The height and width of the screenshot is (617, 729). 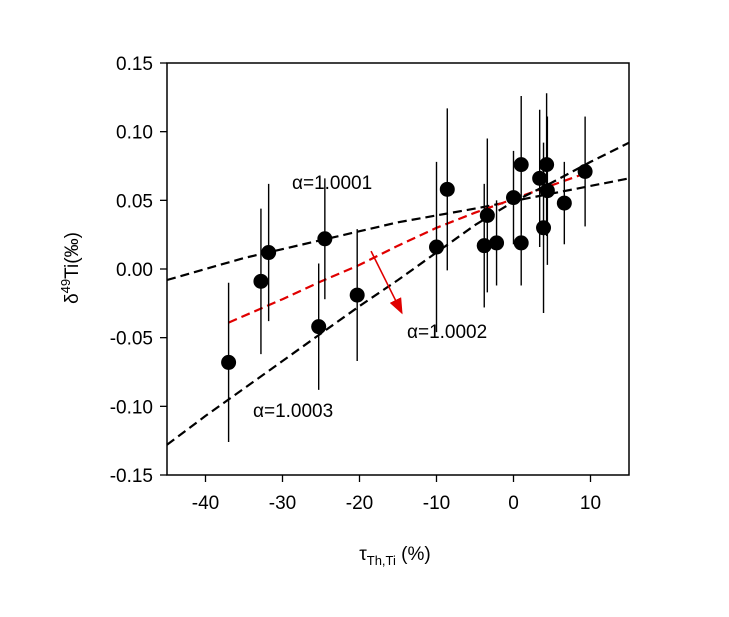 I want to click on x-axis-label-main: τ, so click(x=363, y=554).